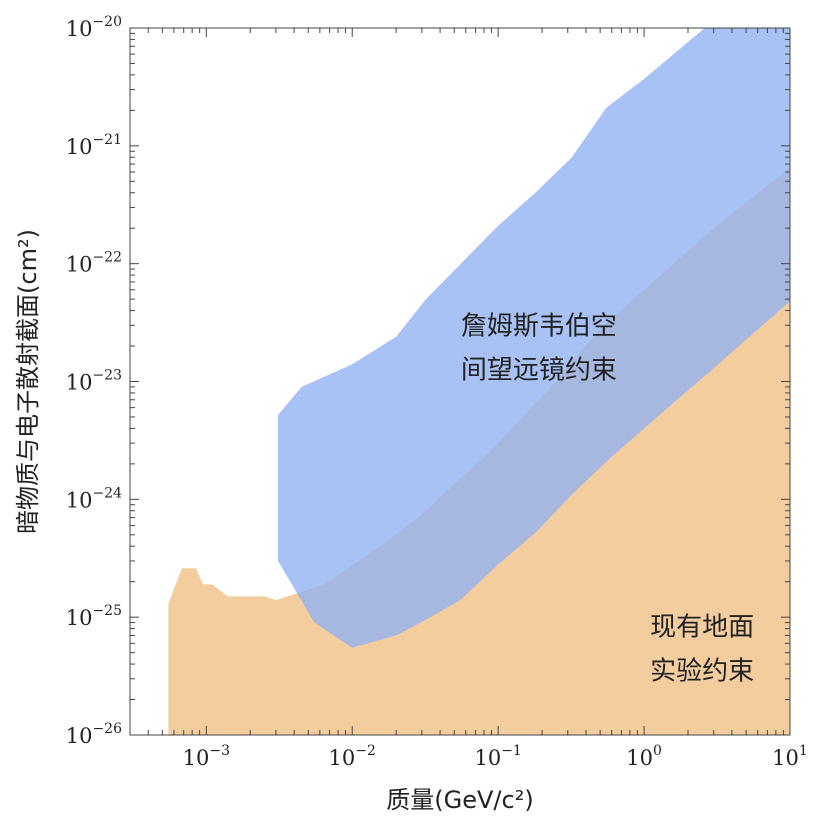 The height and width of the screenshot is (825, 825). I want to click on ground-annotation-line: 现有地面, so click(702, 627).